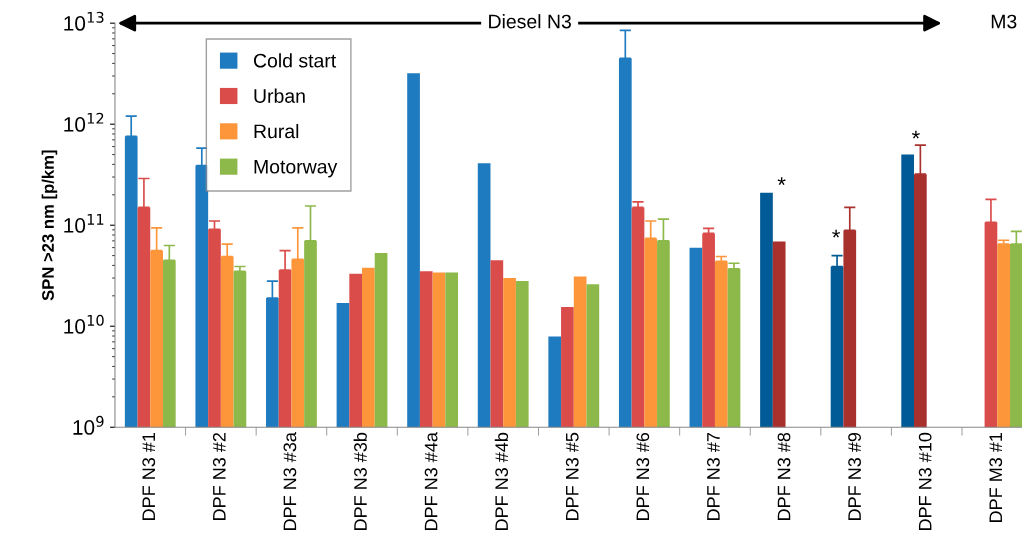 This screenshot has width=1022, height=552. I want to click on x-tick-label: DPF N3 #10, so click(925, 481).